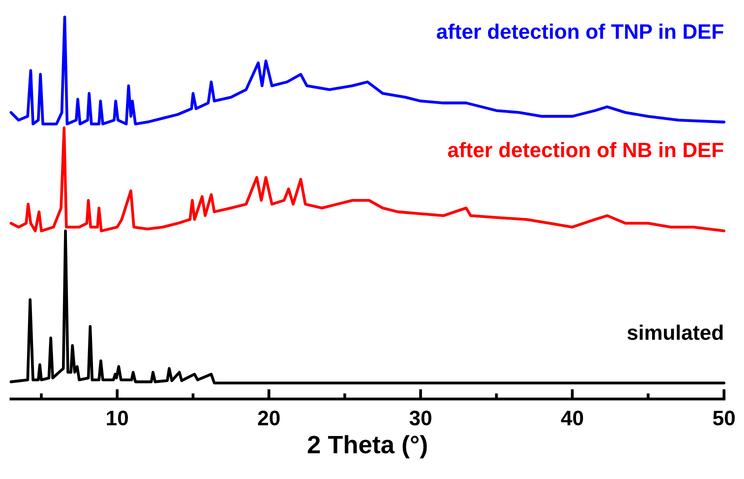  I want to click on text: after detection of TNP in DEF, so click(580, 31).